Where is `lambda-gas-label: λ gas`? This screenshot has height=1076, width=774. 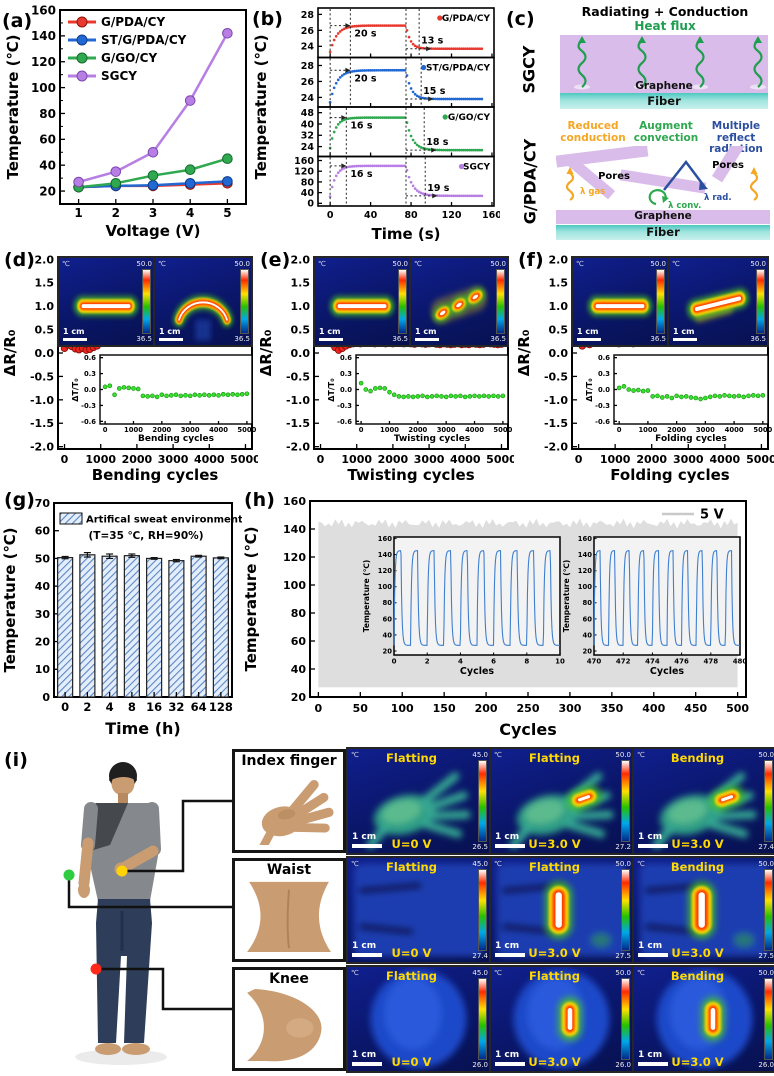 lambda-gas-label: λ gas is located at coordinates (592, 192).